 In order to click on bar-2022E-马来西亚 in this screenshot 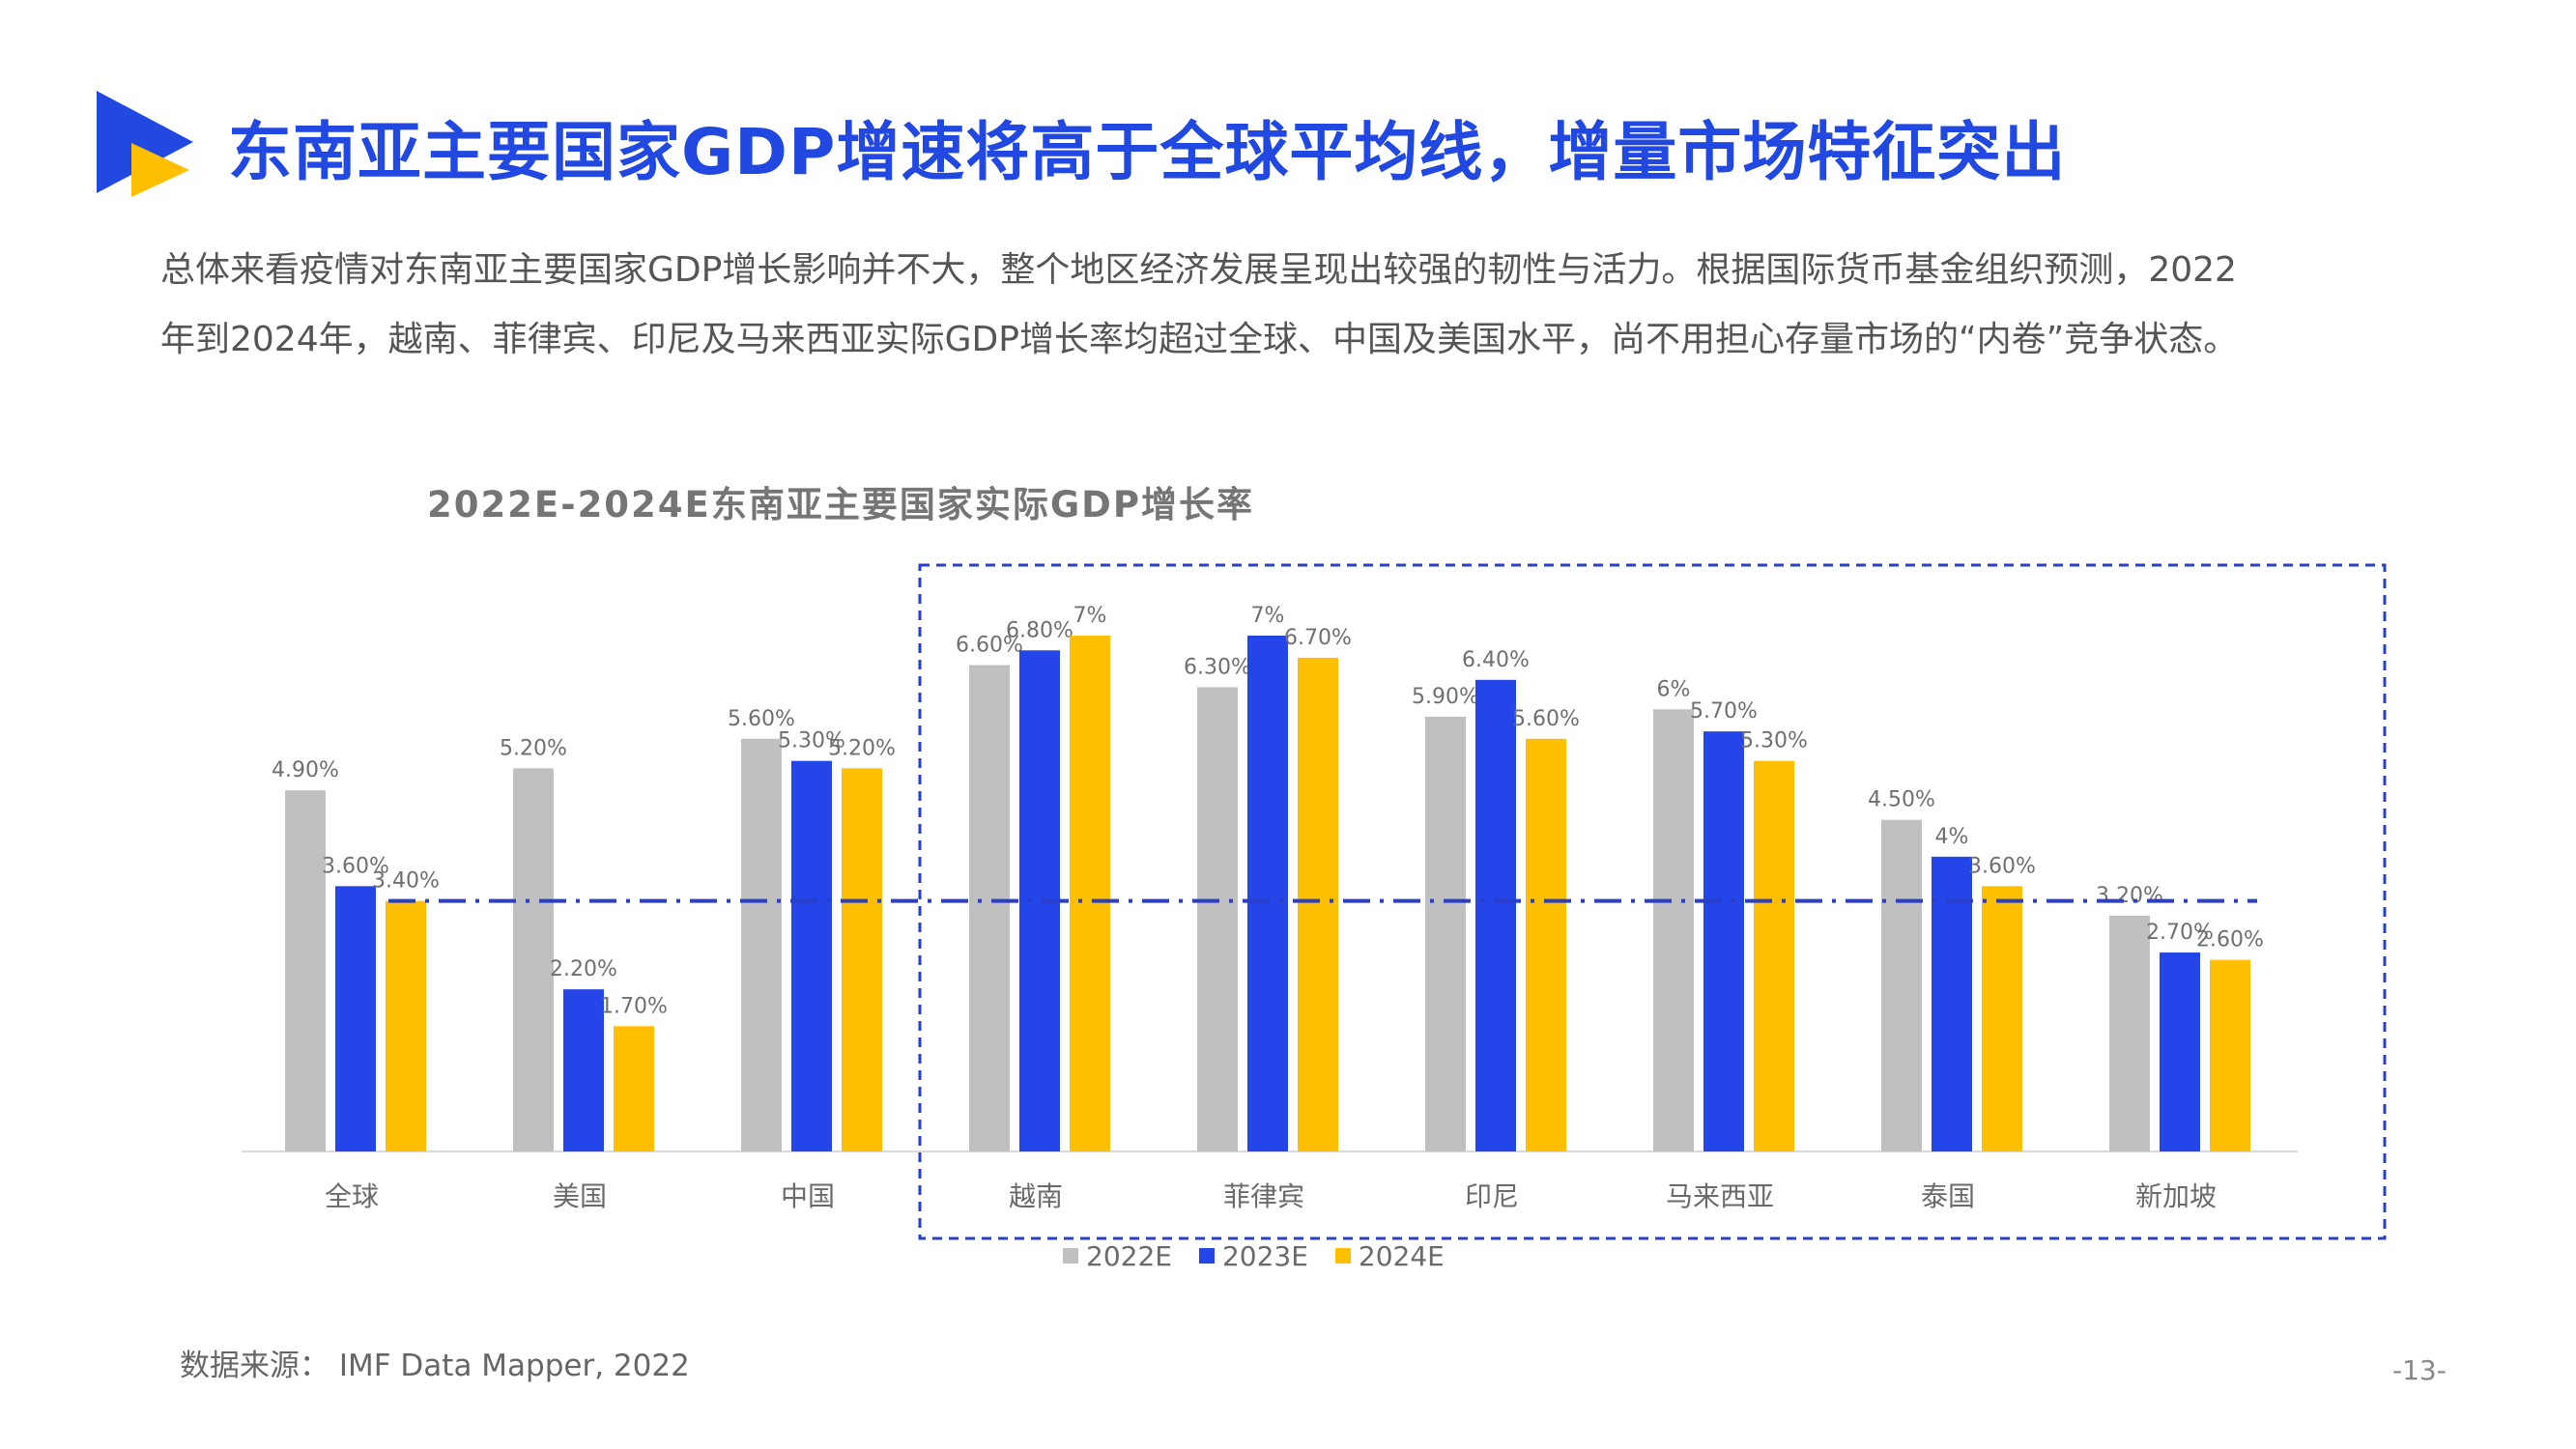, I will do `click(1674, 930)`.